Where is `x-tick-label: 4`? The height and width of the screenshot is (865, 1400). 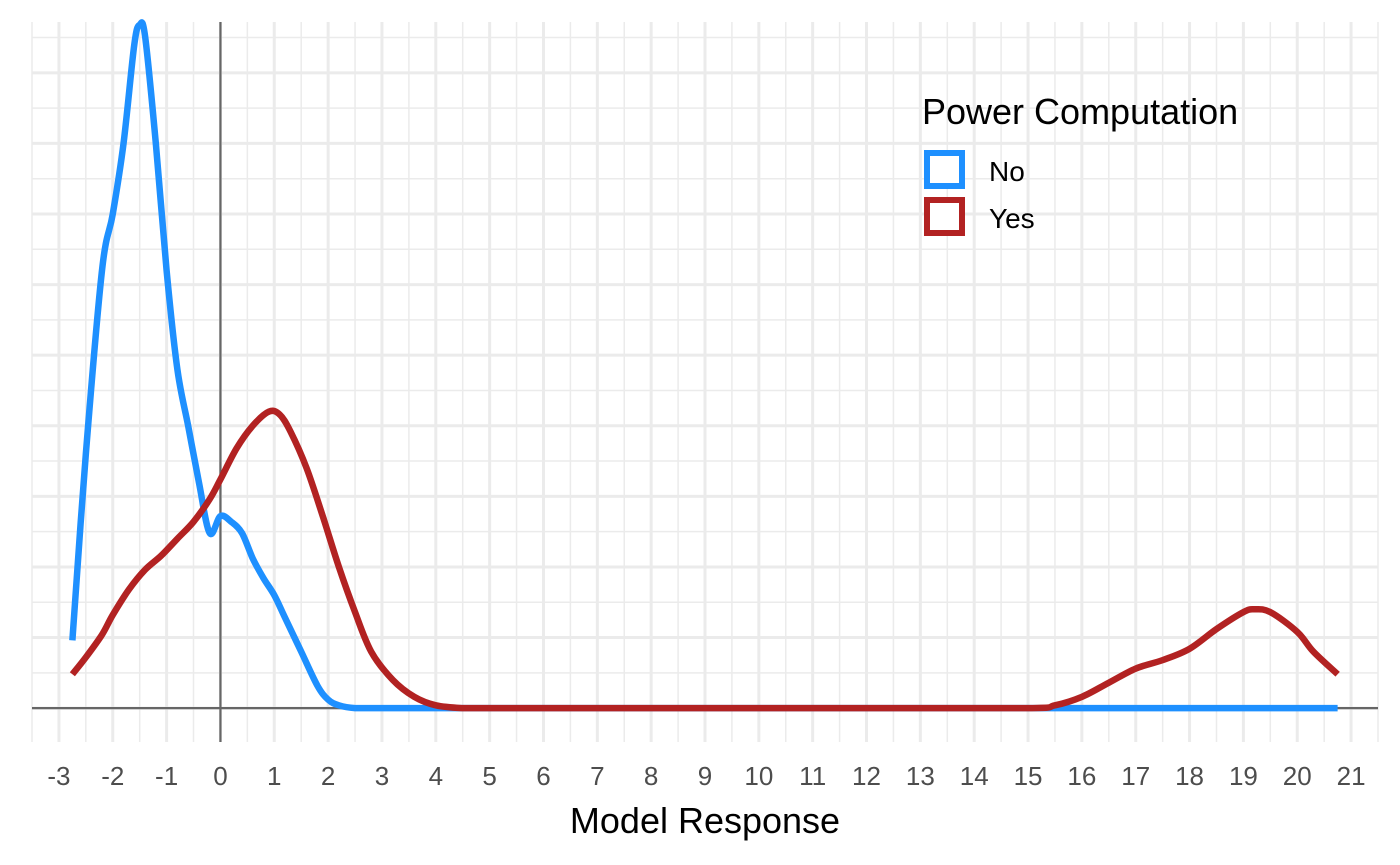
x-tick-label: 4 is located at coordinates (436, 776).